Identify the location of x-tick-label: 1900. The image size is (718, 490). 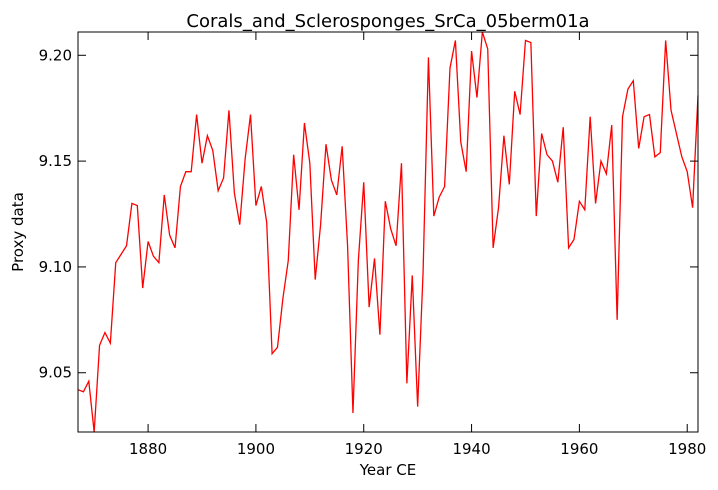
(256, 449).